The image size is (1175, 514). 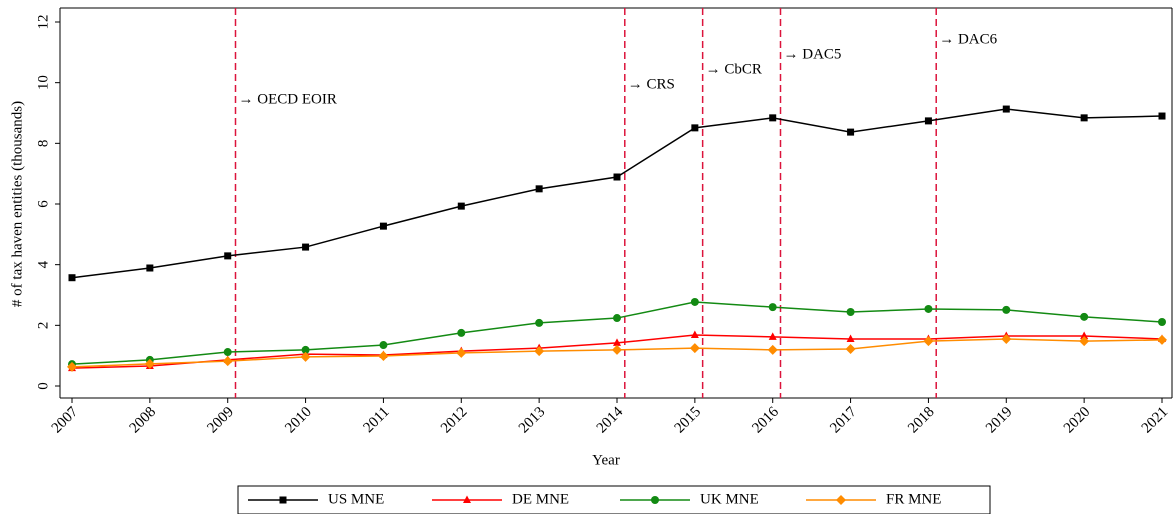 I want to click on y-tick-label: 10, so click(x=43, y=82).